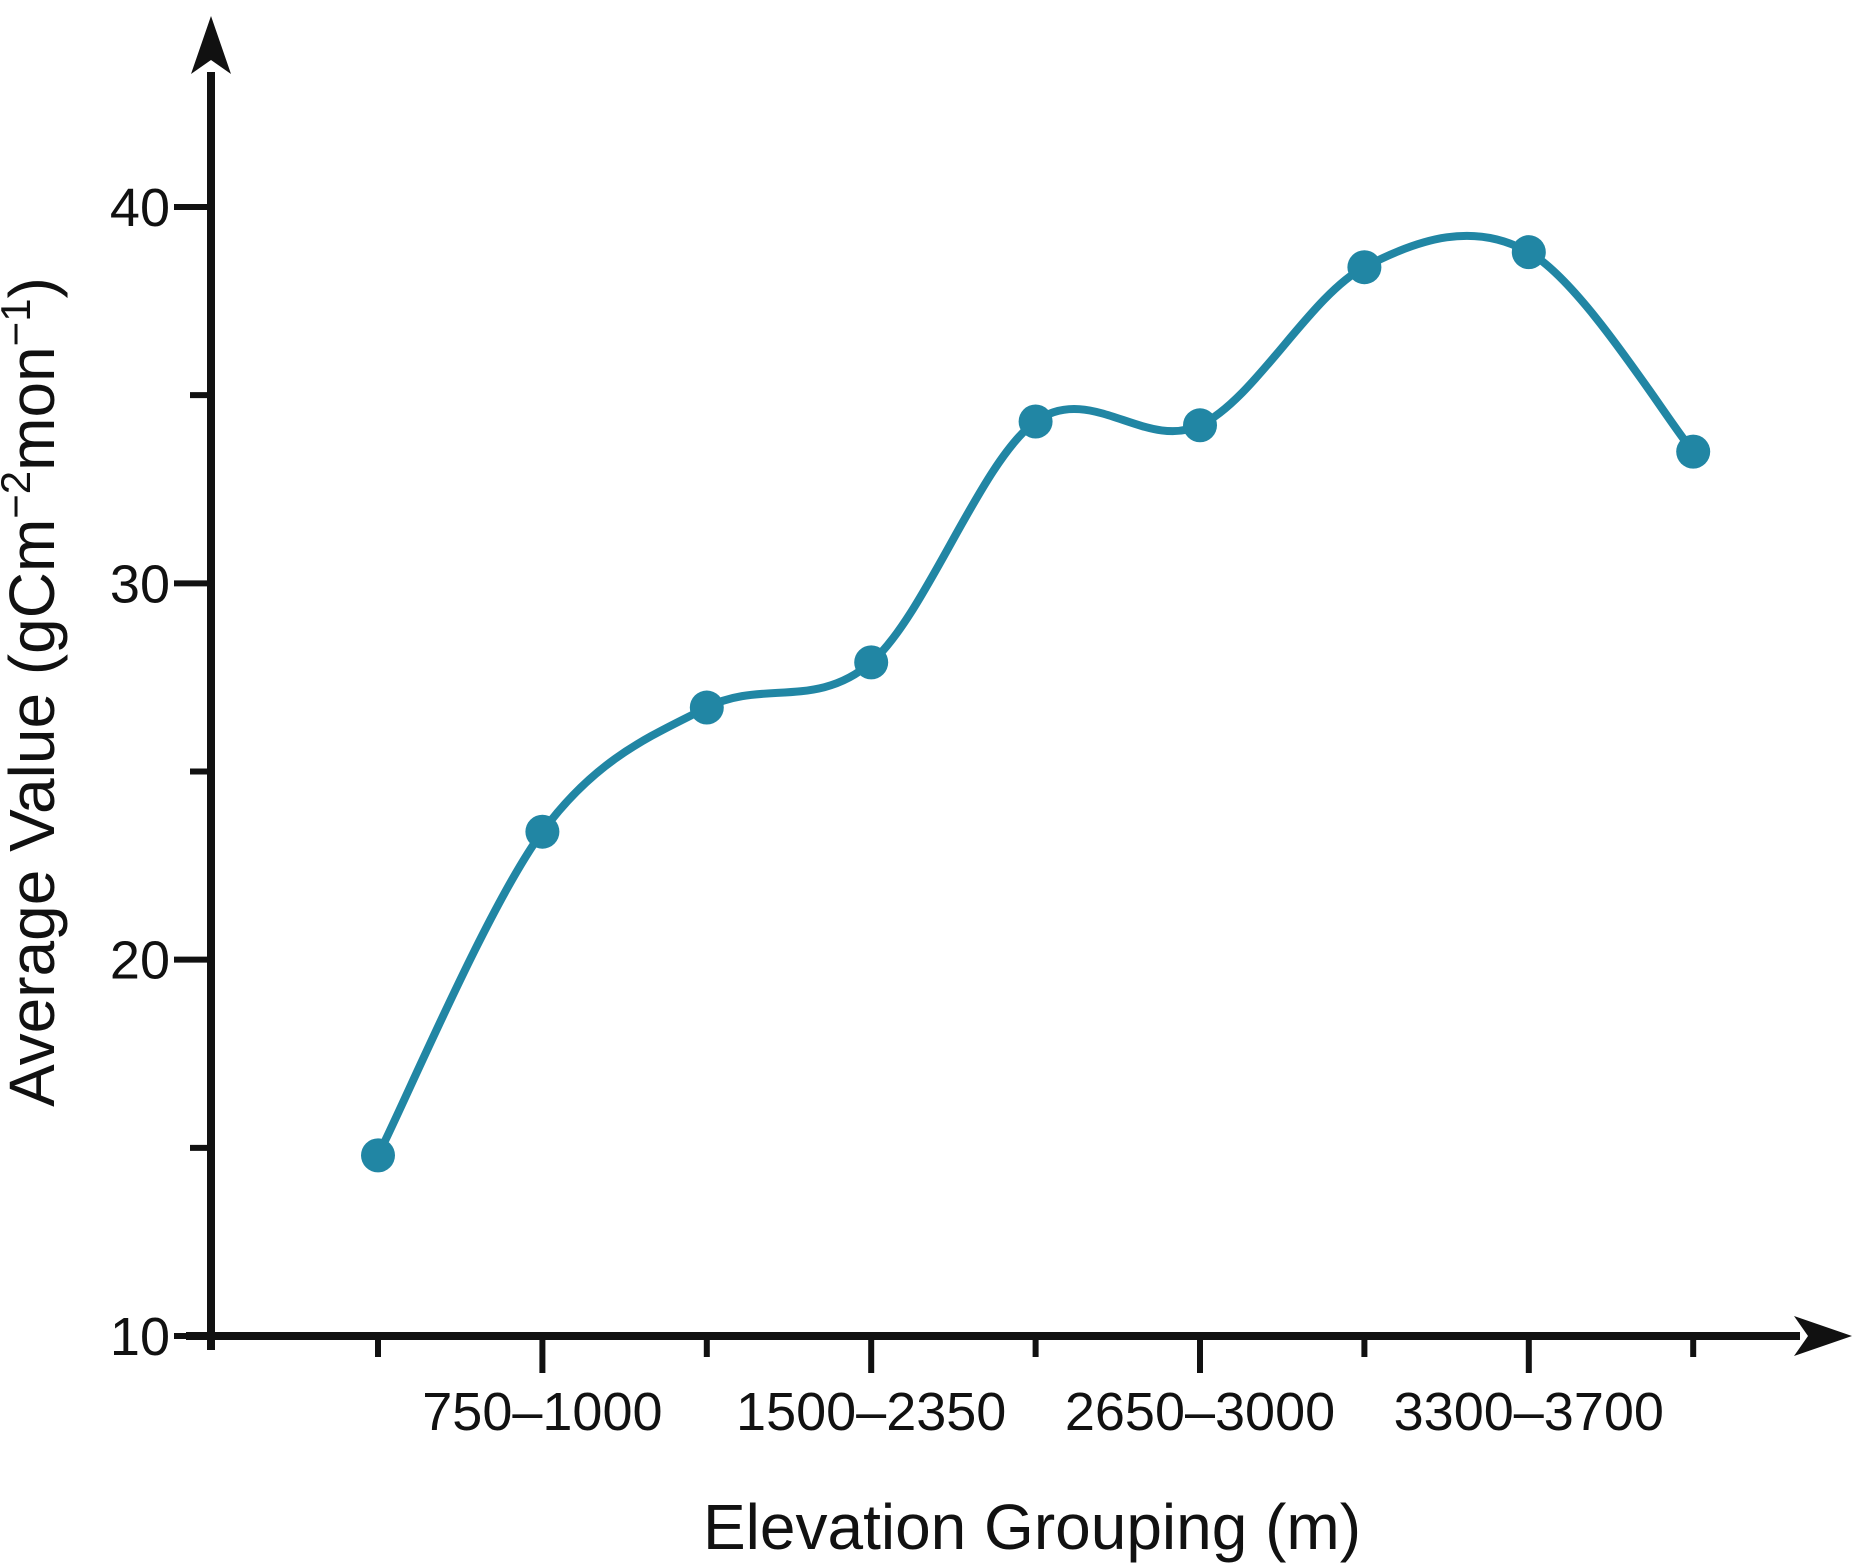  Describe the element at coordinates (871, 1412) in the screenshot. I see `x-tick-label: 1500–2350` at that location.